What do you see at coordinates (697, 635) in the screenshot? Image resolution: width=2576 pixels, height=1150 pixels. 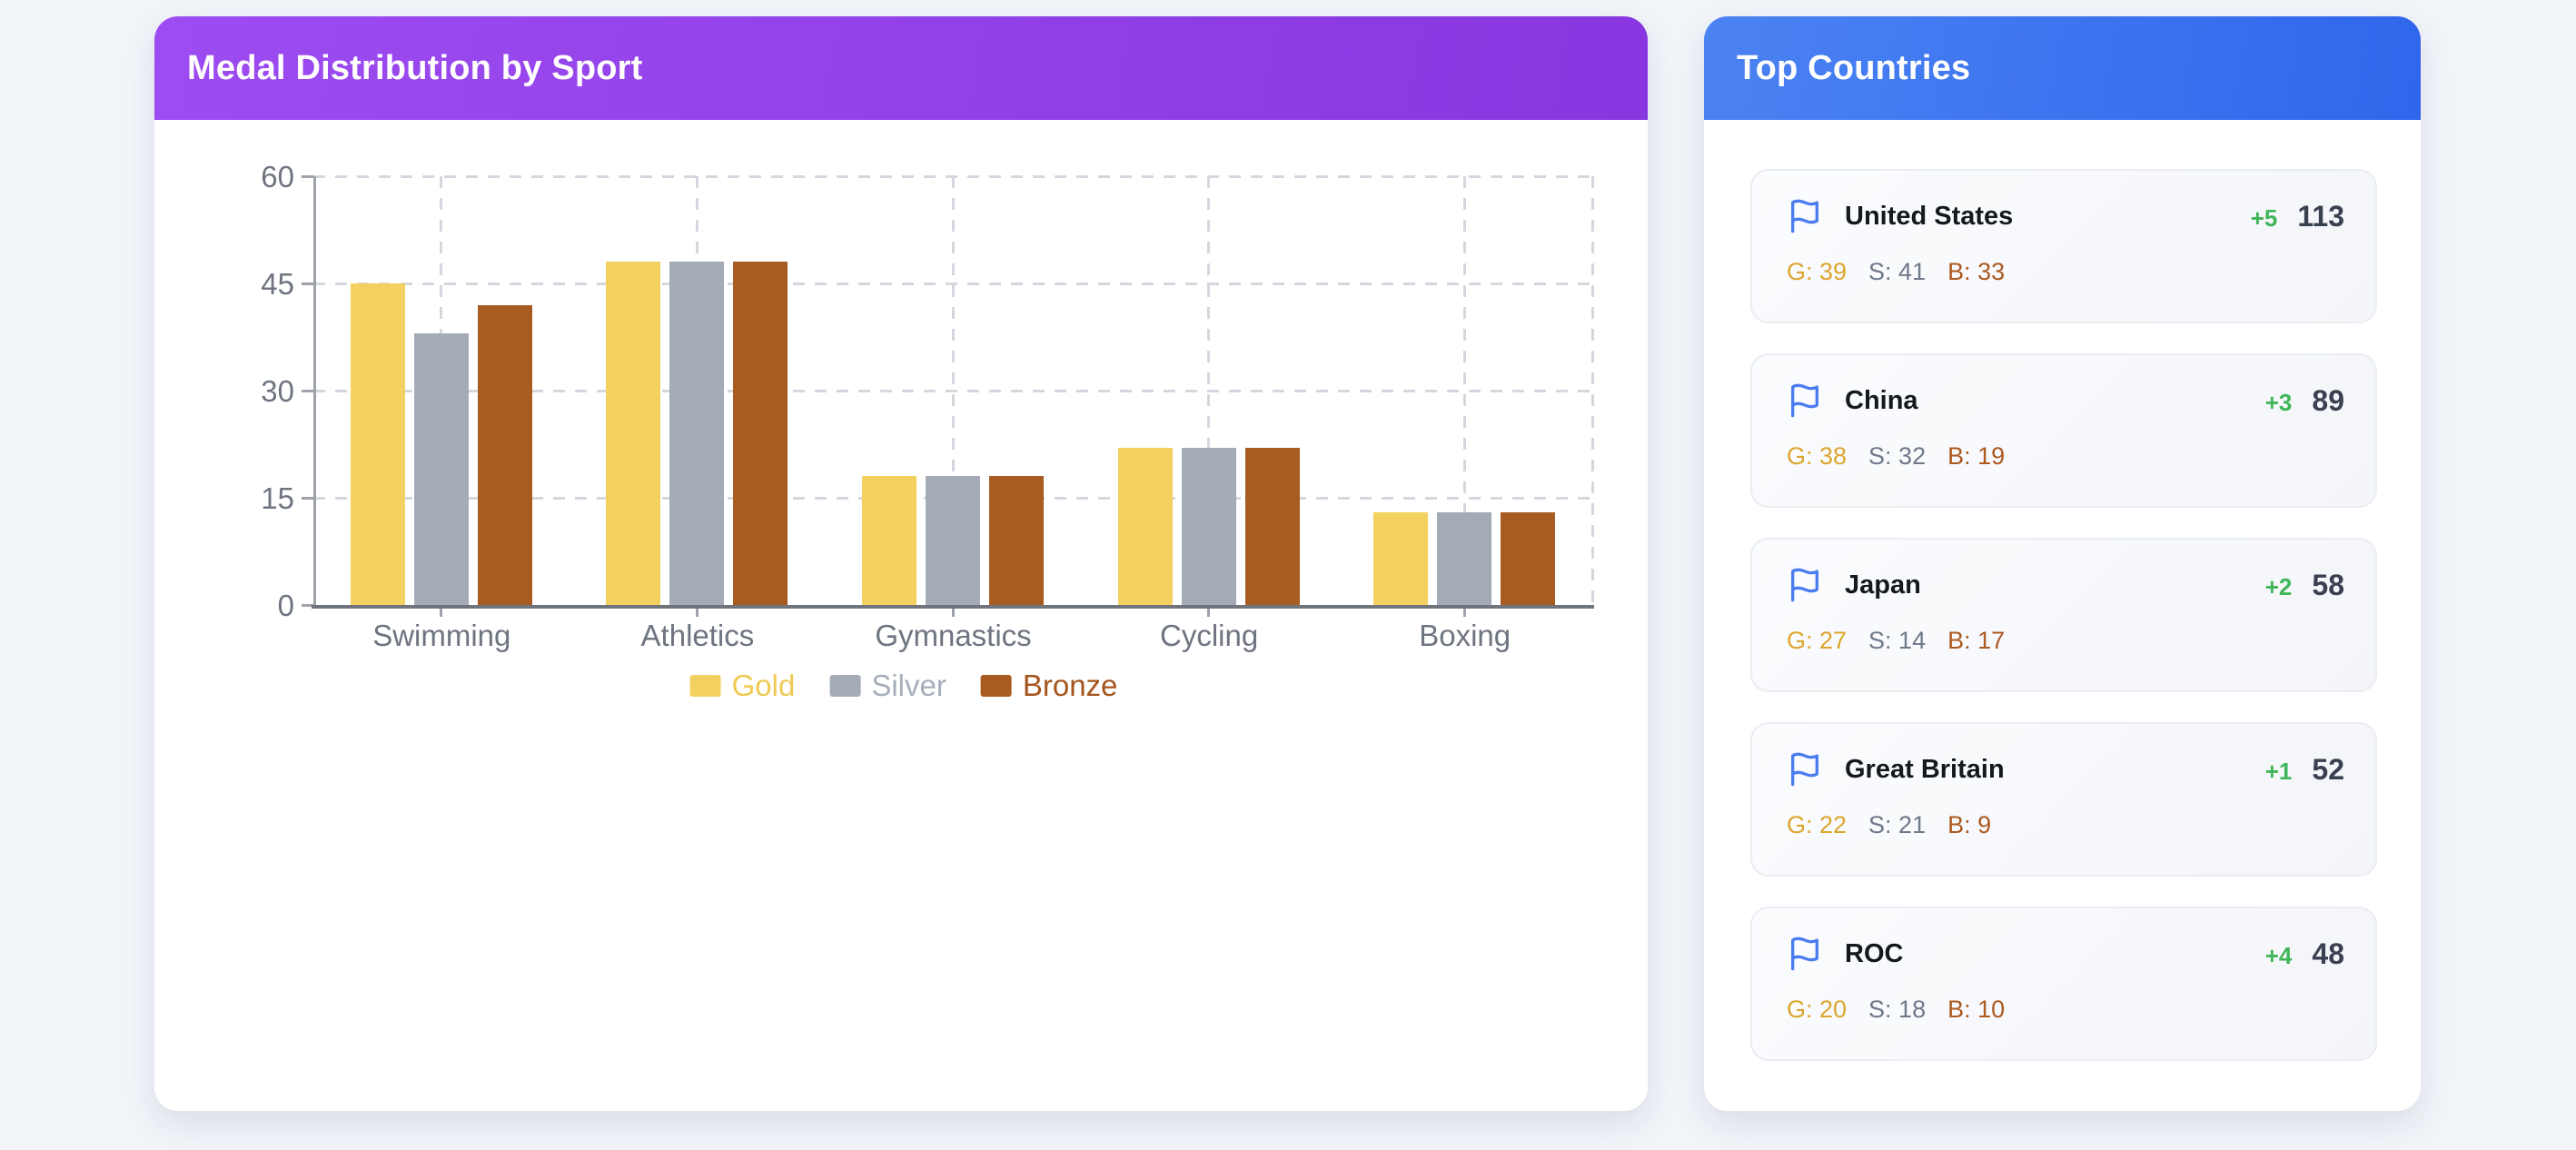 I see `x-axis-category-label: Athletics` at bounding box center [697, 635].